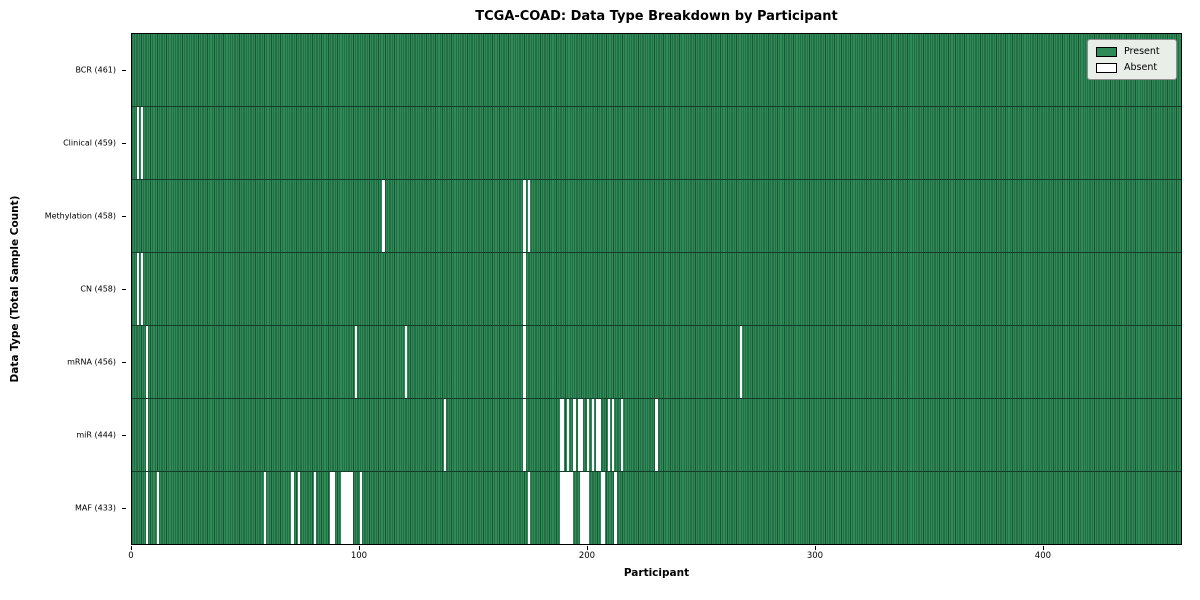 The height and width of the screenshot is (600, 1200). Describe the element at coordinates (95, 70) in the screenshot. I see `y-tick-label-BCR: BCR (461)` at that location.